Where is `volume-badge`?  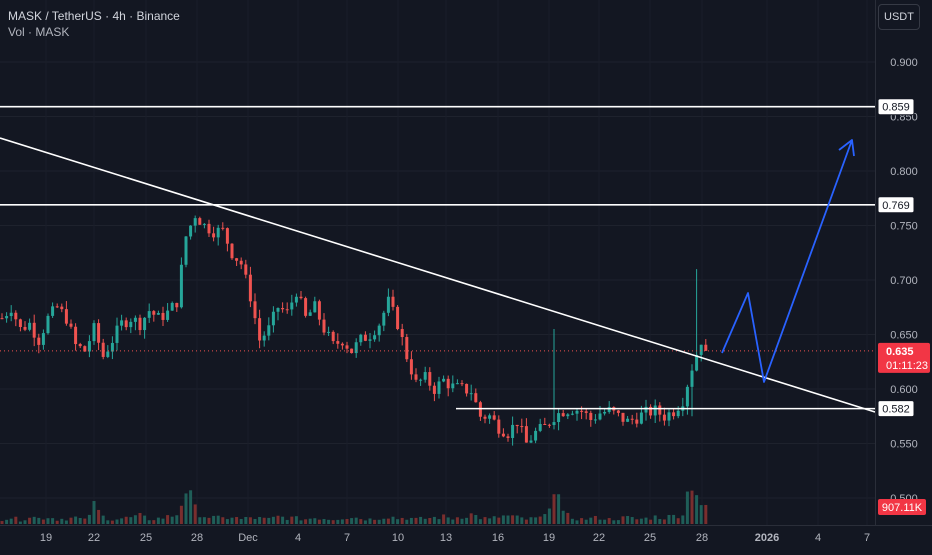
volume-badge is located at coordinates (902, 507).